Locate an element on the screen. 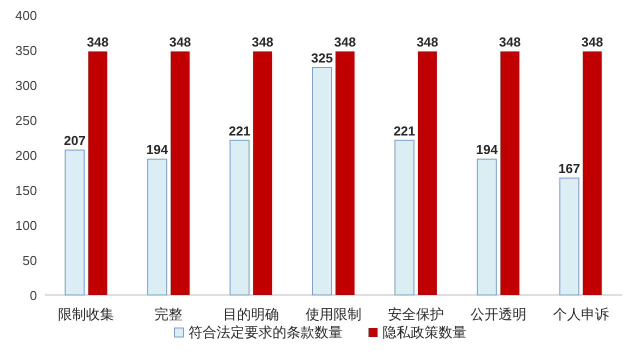 The width and height of the screenshot is (632, 355). x-tick-label: 完整 is located at coordinates (168, 314).